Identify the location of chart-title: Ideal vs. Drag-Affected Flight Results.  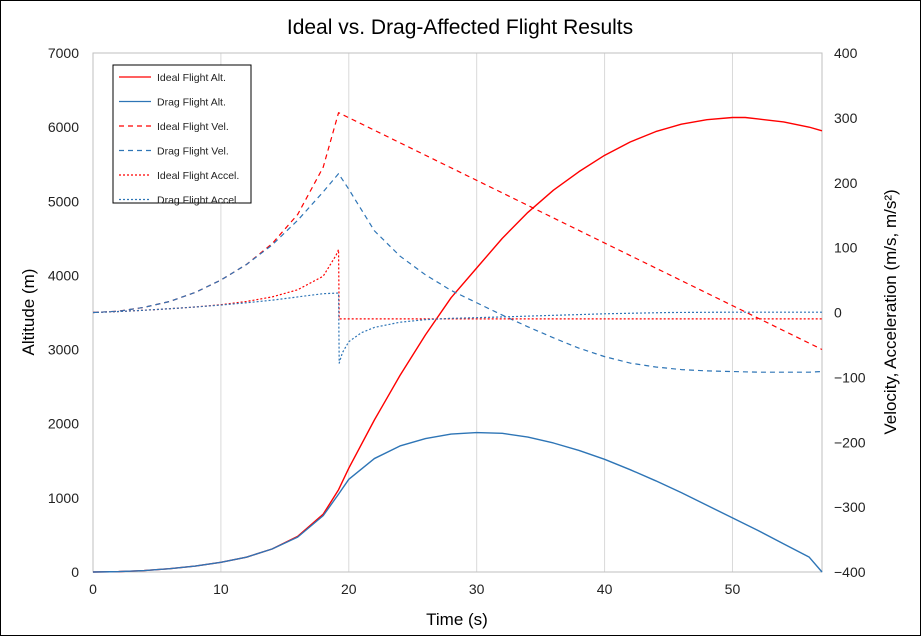
(460, 27).